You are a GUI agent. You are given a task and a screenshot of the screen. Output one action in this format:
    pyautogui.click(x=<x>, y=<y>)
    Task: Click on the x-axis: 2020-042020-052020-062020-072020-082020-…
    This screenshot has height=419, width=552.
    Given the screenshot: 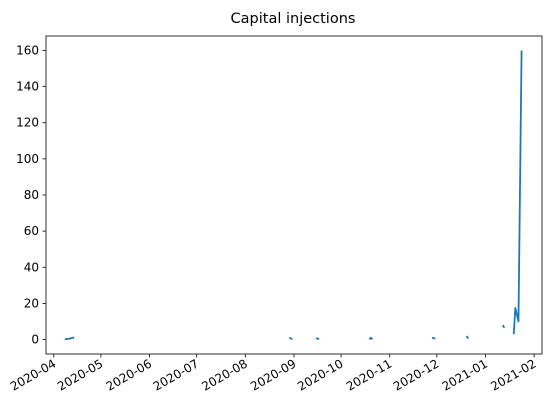 What is the action you would take?
    pyautogui.click(x=273, y=374)
    